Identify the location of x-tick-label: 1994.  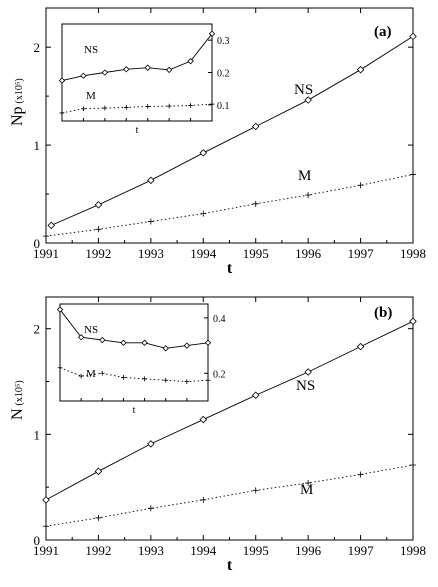
(203, 253).